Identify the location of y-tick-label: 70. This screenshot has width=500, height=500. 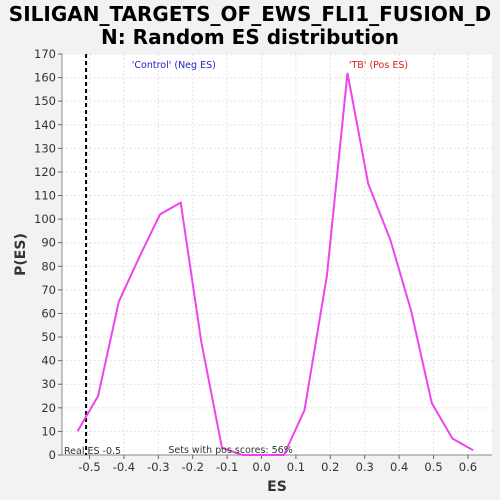
(48, 290).